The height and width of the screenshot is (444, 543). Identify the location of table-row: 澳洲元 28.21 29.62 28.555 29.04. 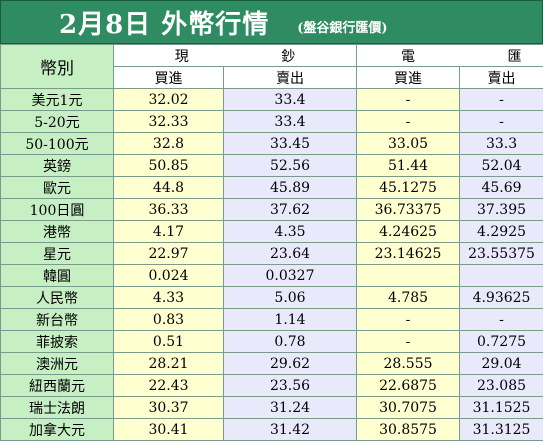
(271, 363).